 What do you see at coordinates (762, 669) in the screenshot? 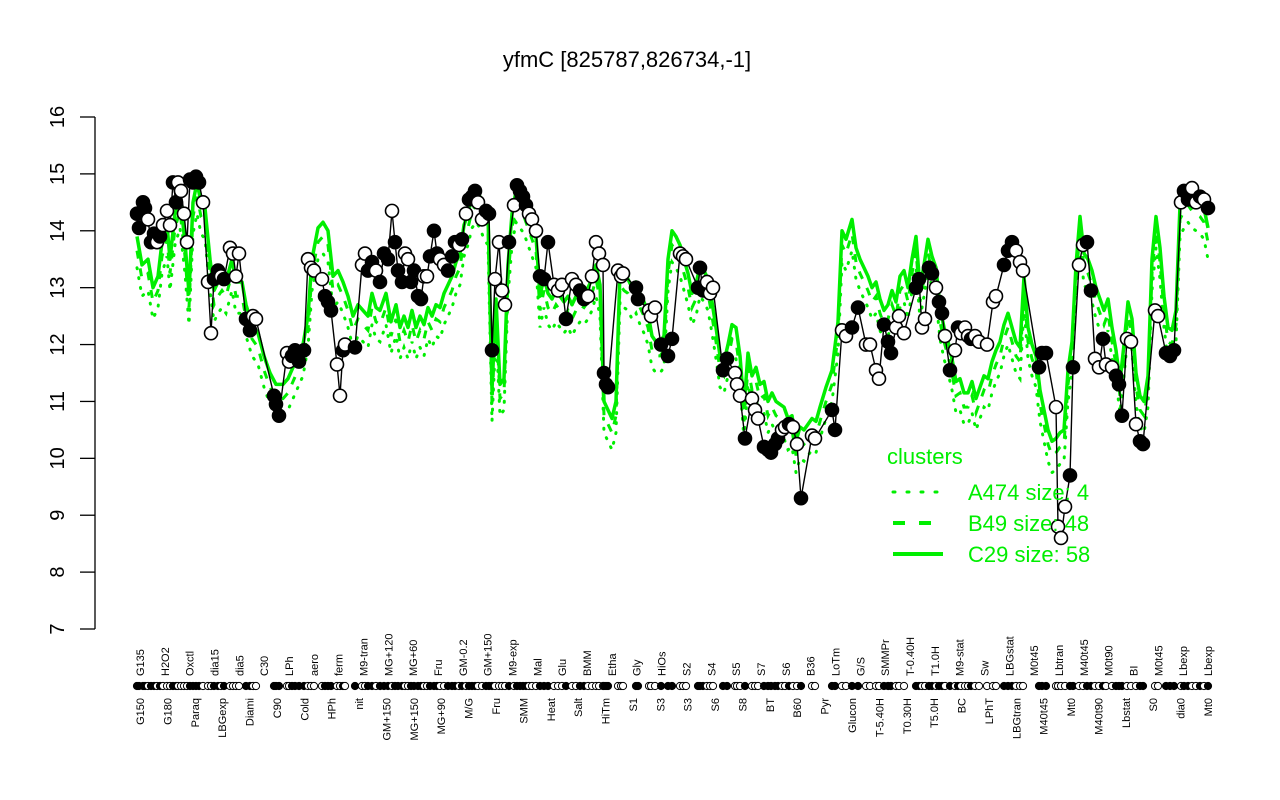
I see `x-label-top: S7` at bounding box center [762, 669].